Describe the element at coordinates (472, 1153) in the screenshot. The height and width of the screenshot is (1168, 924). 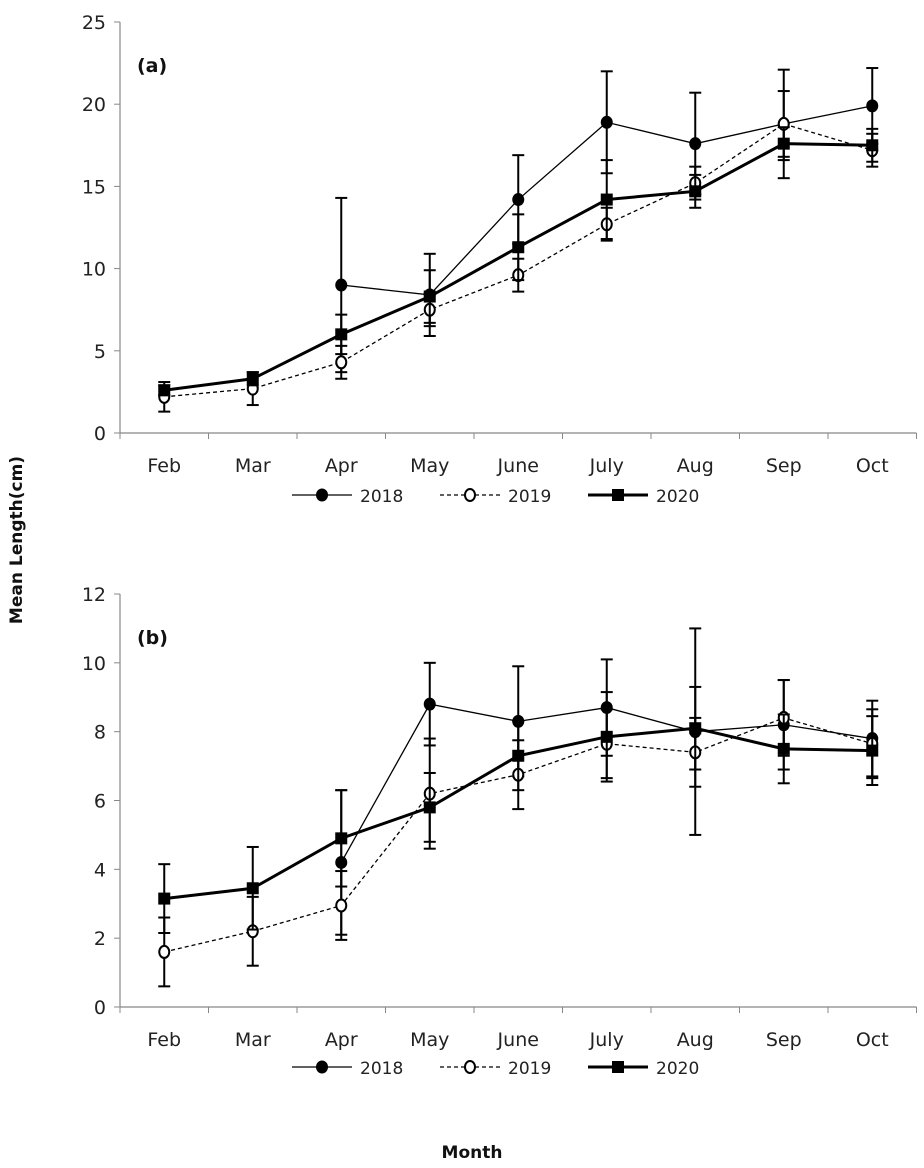
I see `x-axis-label: Month` at that location.